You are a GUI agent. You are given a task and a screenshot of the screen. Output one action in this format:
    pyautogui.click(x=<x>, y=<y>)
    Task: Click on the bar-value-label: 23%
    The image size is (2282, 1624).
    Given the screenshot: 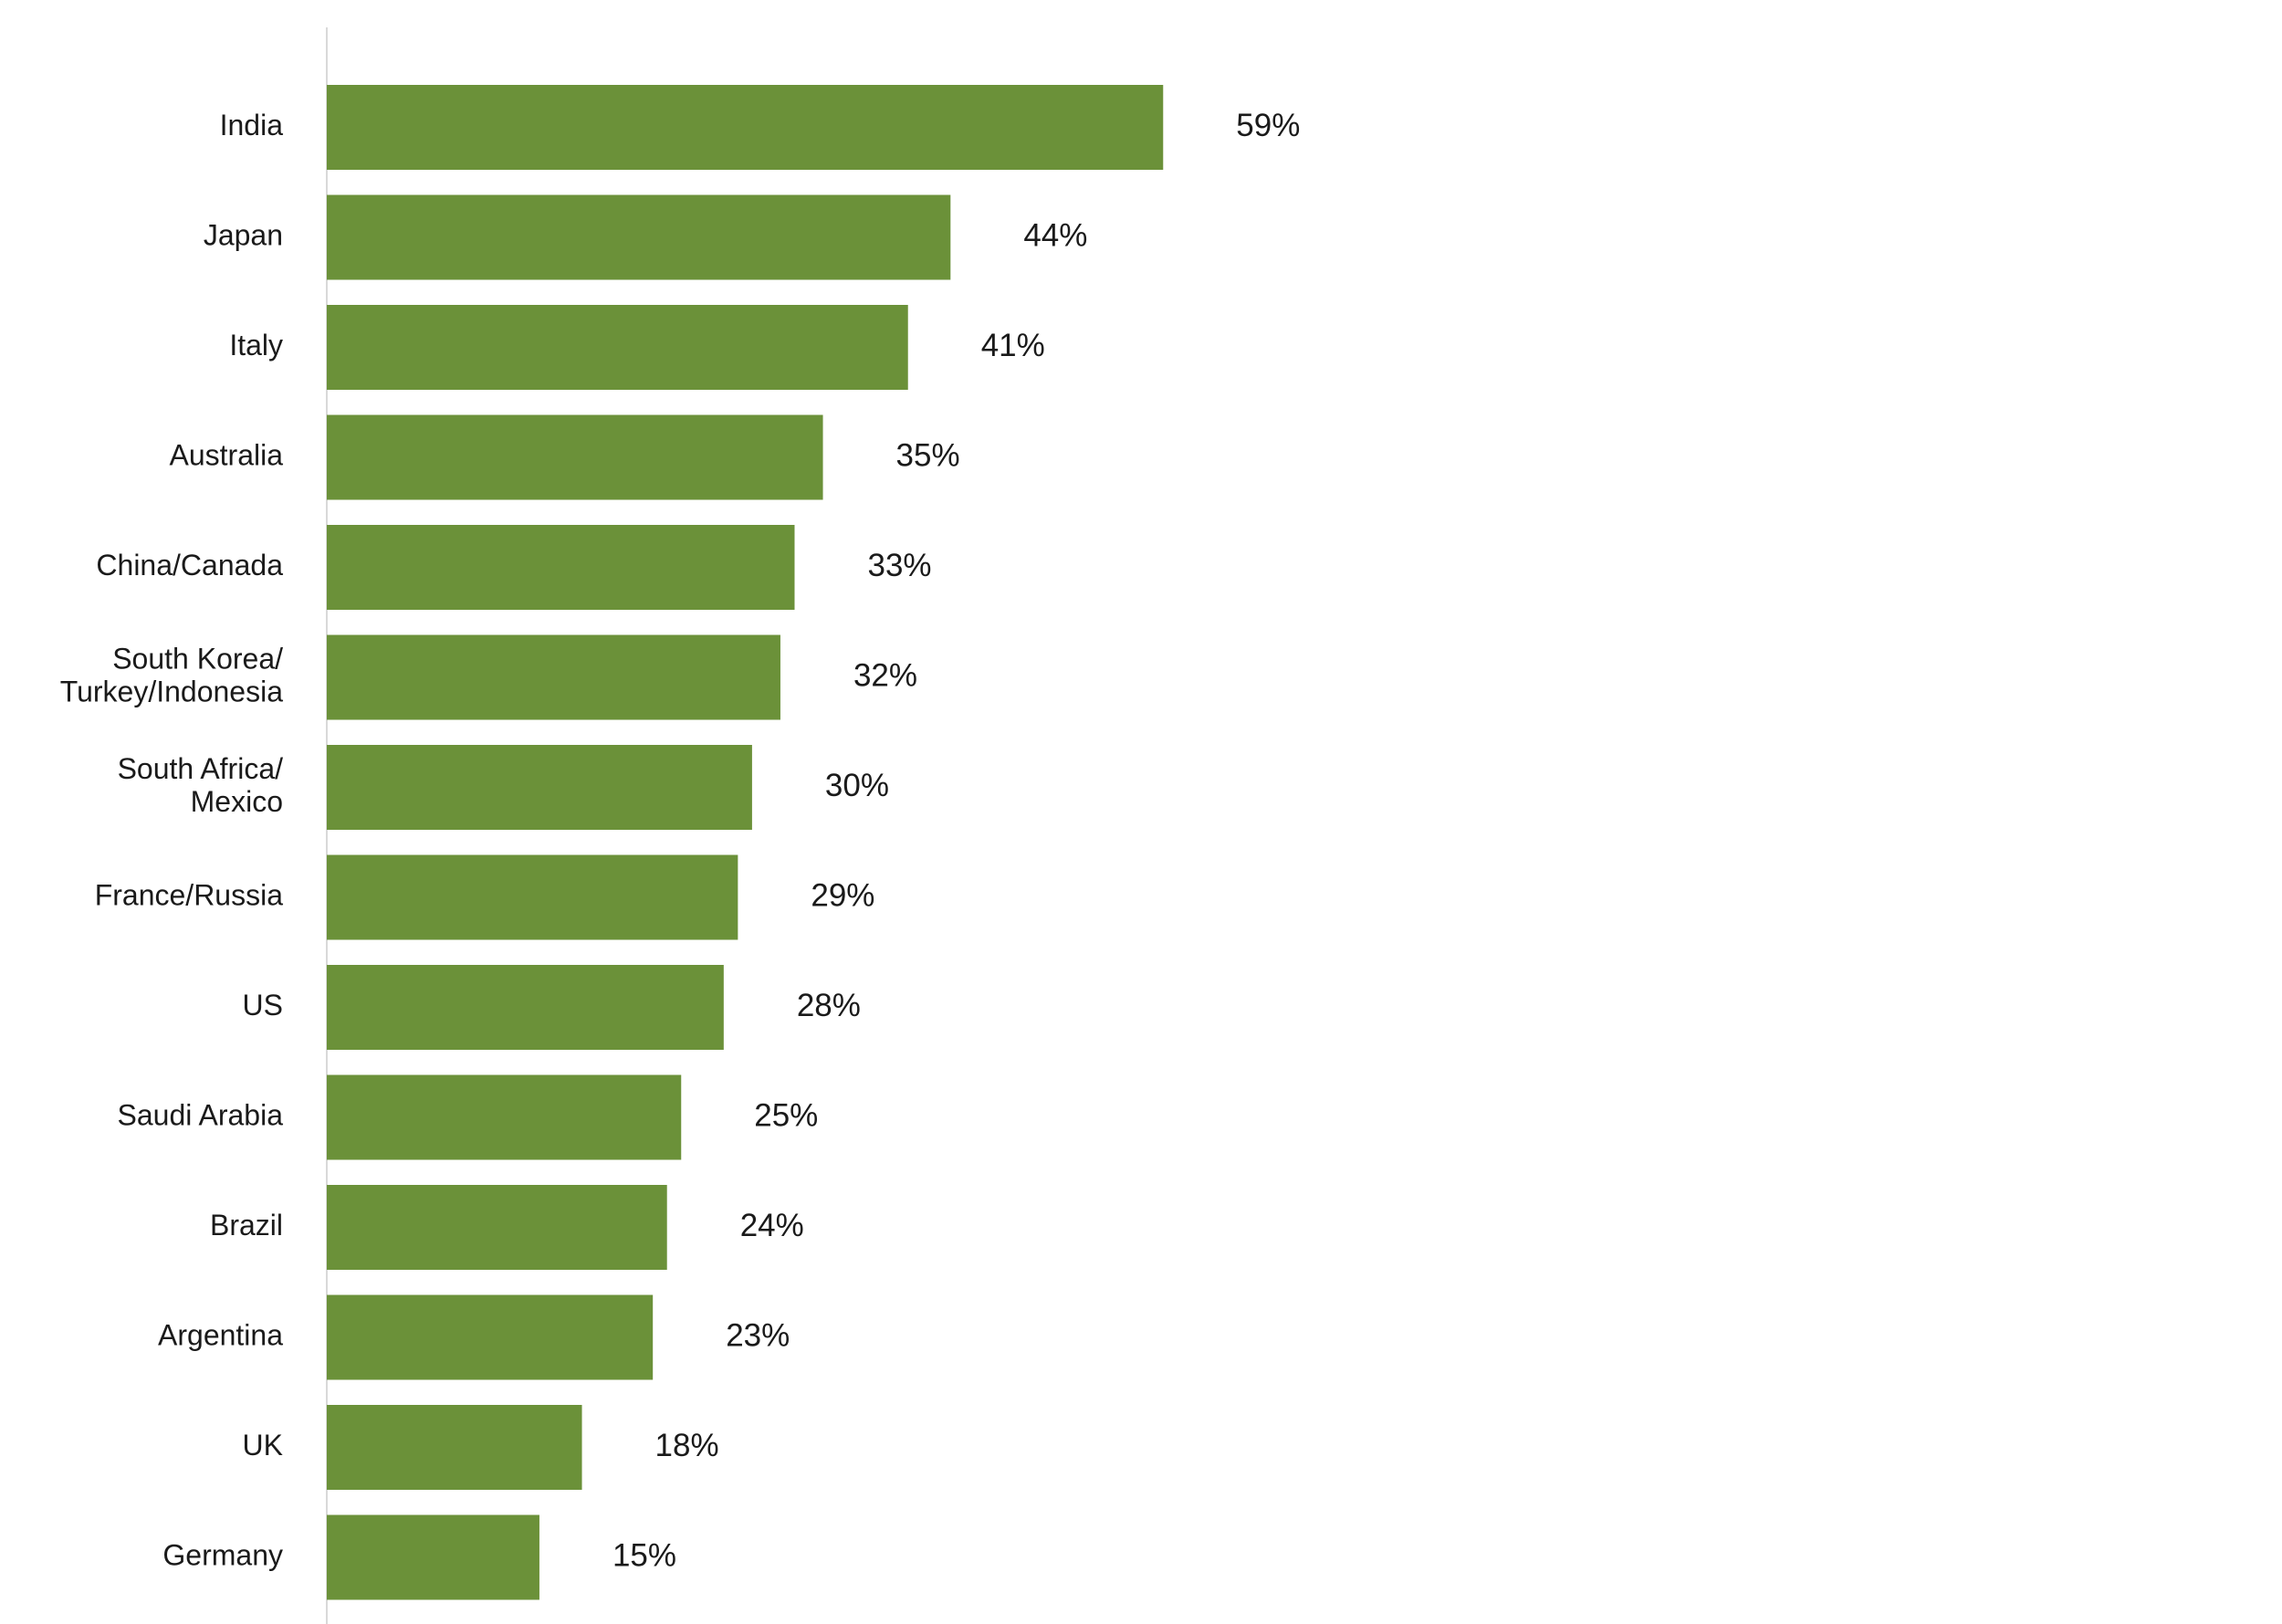 What is the action you would take?
    pyautogui.click(x=758, y=1335)
    